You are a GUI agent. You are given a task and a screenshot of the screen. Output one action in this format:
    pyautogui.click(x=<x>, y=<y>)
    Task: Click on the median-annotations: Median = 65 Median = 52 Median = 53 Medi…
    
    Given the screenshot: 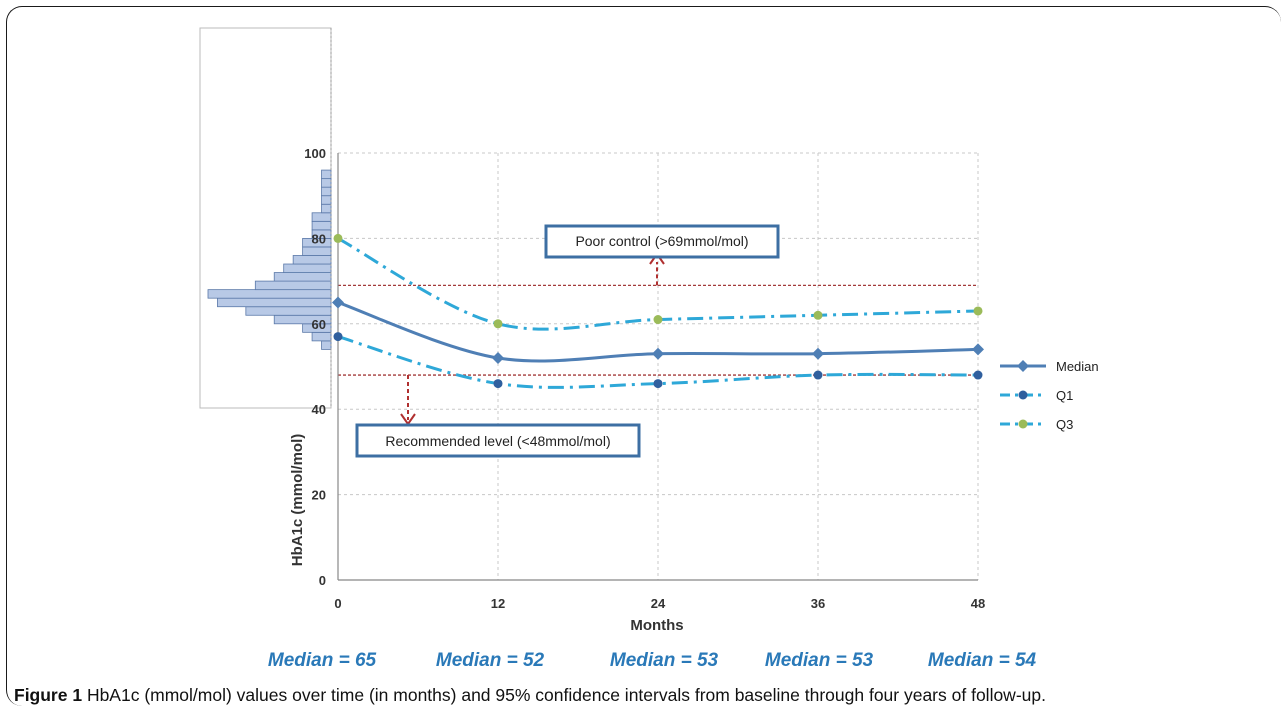 What is the action you would take?
    pyautogui.click(x=640, y=663)
    